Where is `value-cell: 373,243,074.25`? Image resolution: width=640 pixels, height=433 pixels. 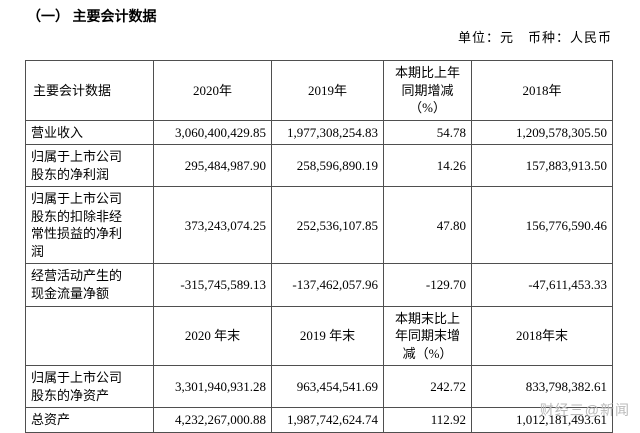
value-cell: 373,243,074.25 is located at coordinates (212, 225).